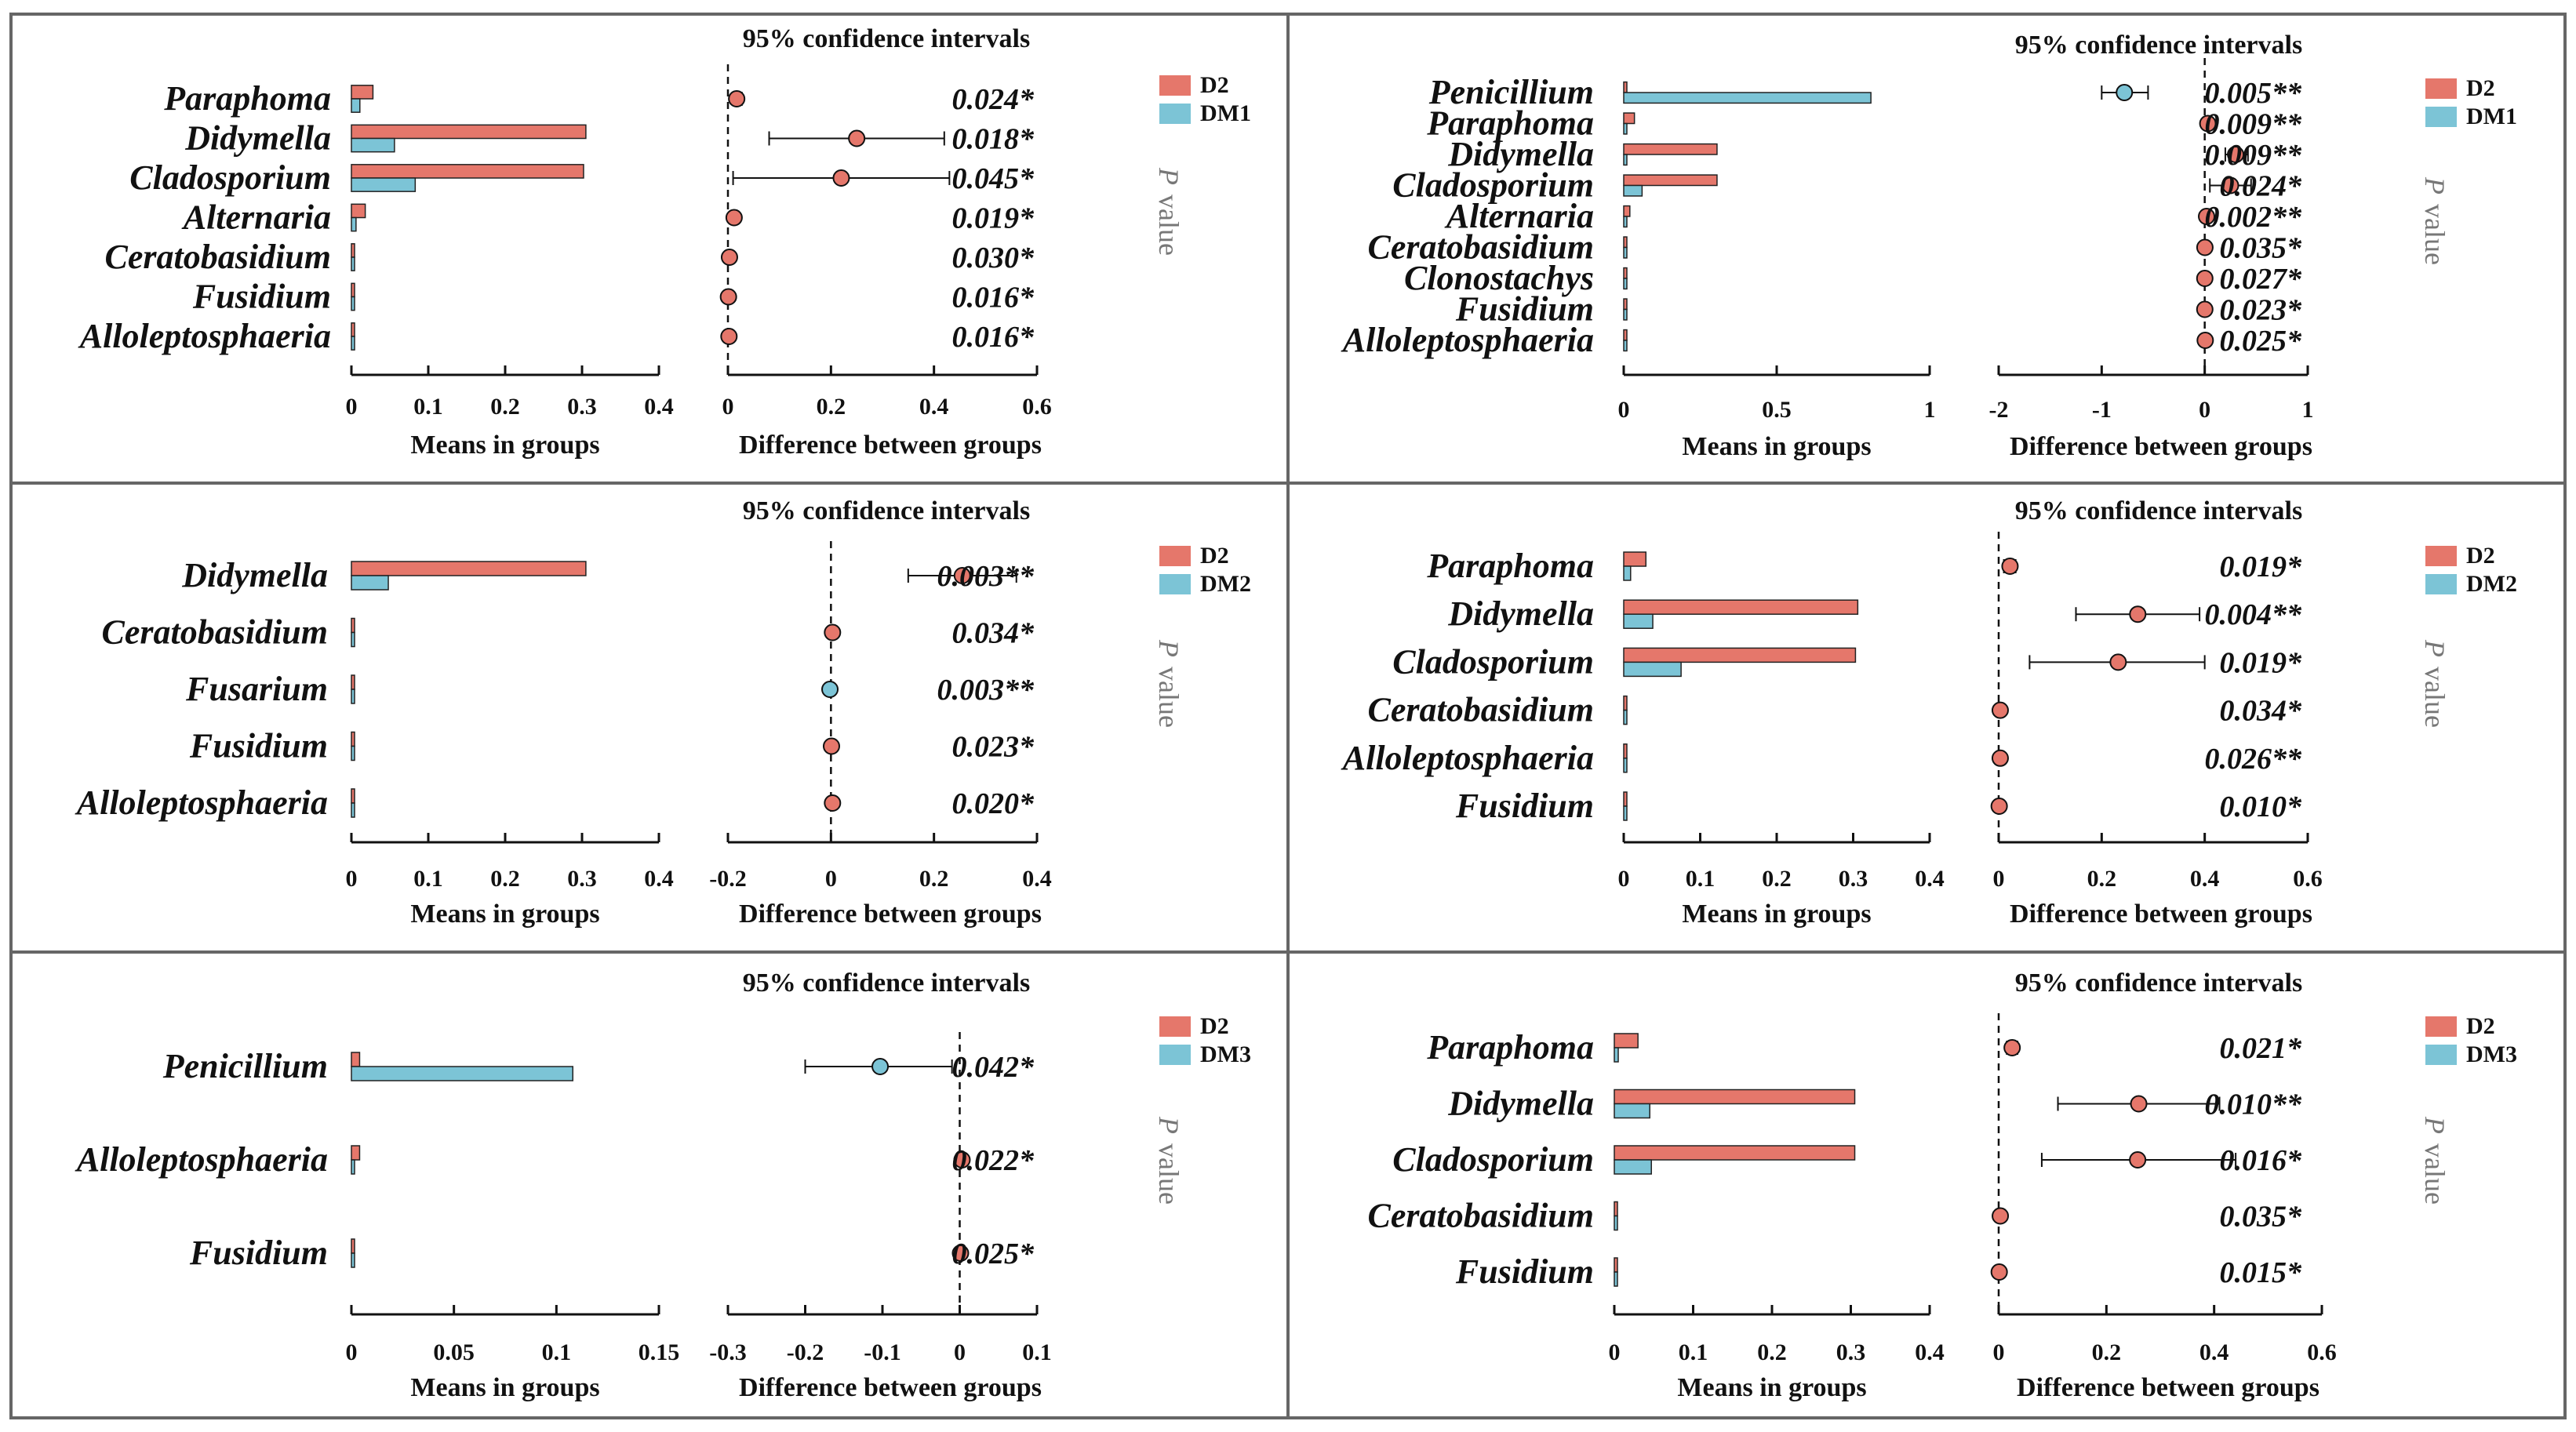 The height and width of the screenshot is (1432, 2576). Describe the element at coordinates (993, 178) in the screenshot. I see `pvalue-label: 0.045*` at that location.